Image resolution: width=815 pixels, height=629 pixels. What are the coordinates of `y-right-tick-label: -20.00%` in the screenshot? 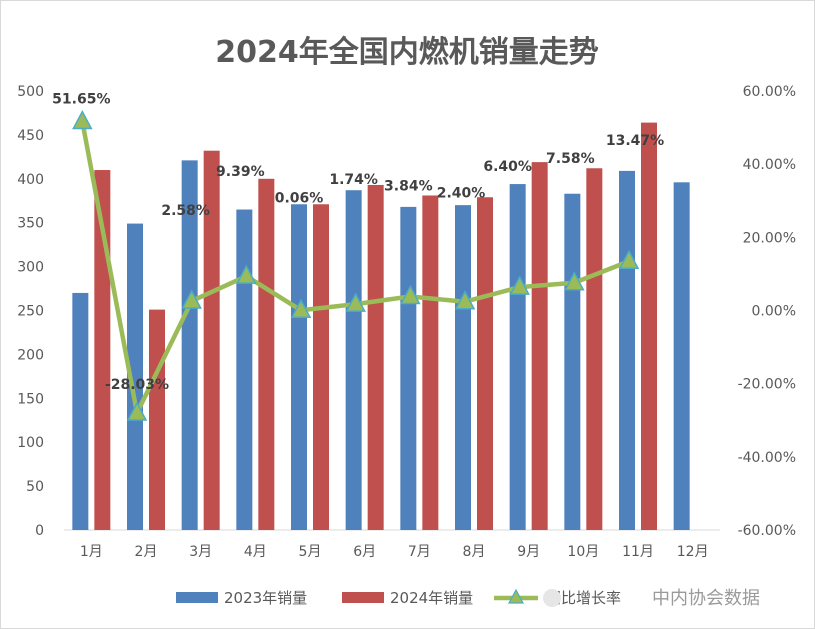 It's located at (767, 385).